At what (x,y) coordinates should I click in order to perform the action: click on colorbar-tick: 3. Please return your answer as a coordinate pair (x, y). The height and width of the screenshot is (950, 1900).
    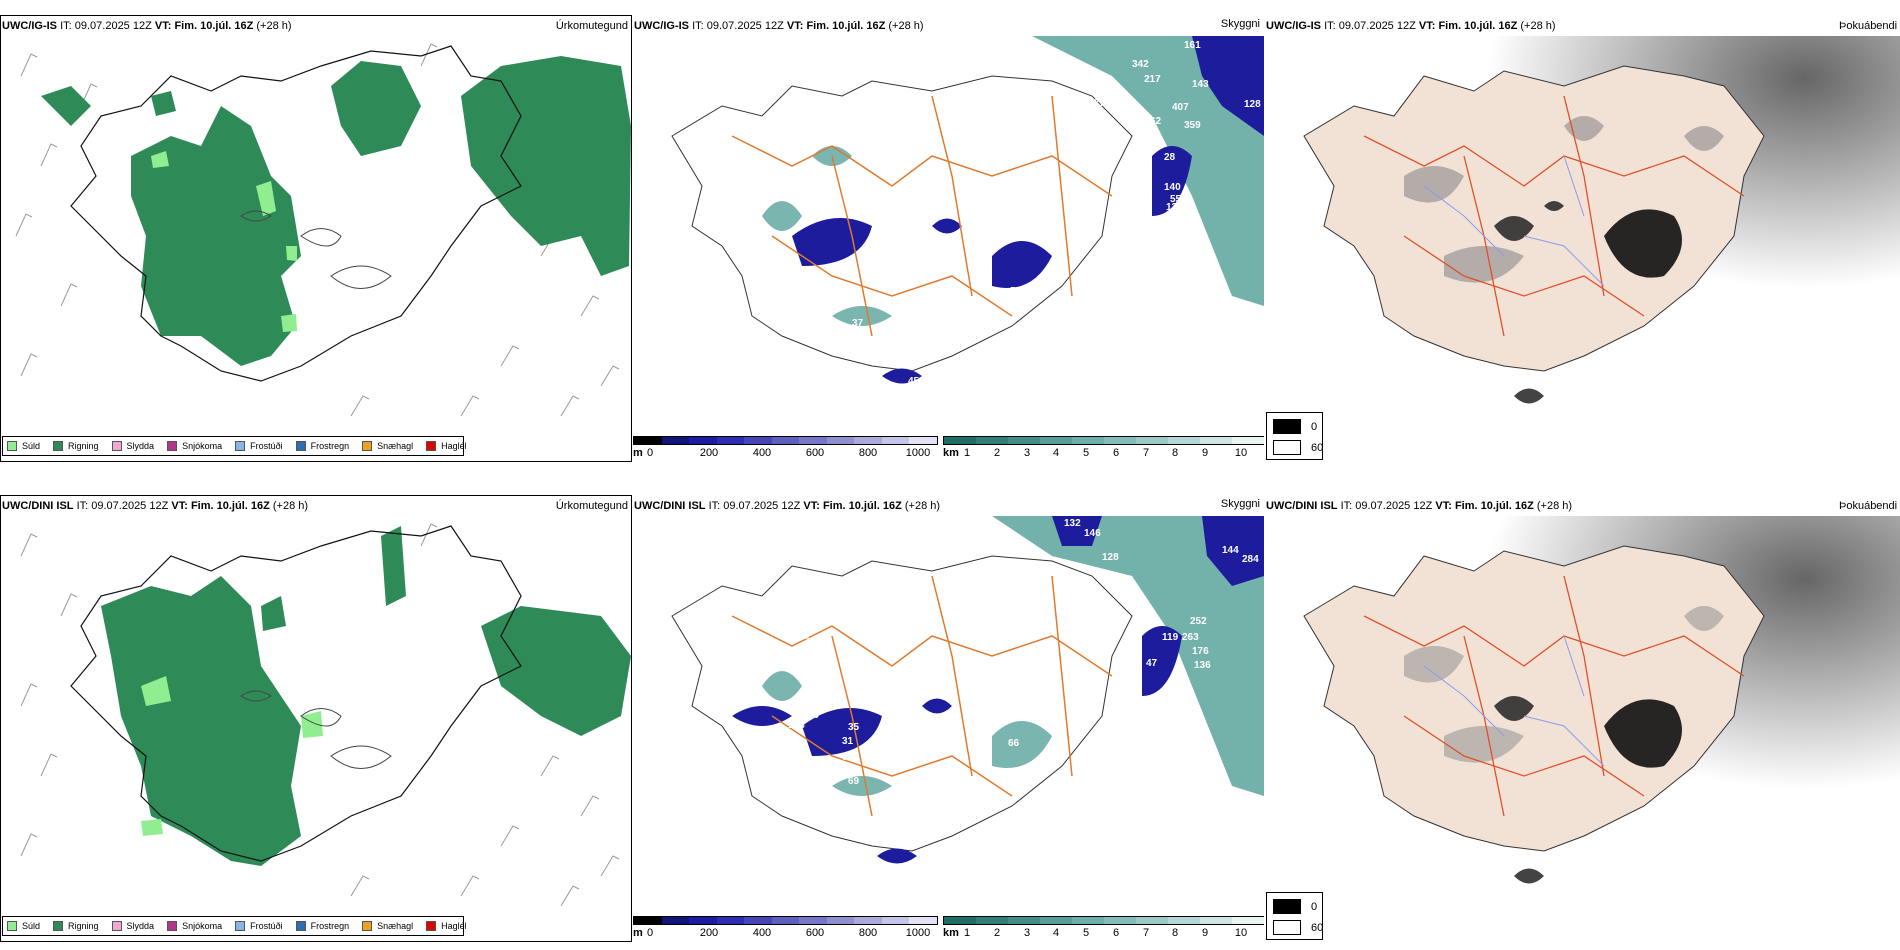
    Looking at the image, I should click on (1027, 453).